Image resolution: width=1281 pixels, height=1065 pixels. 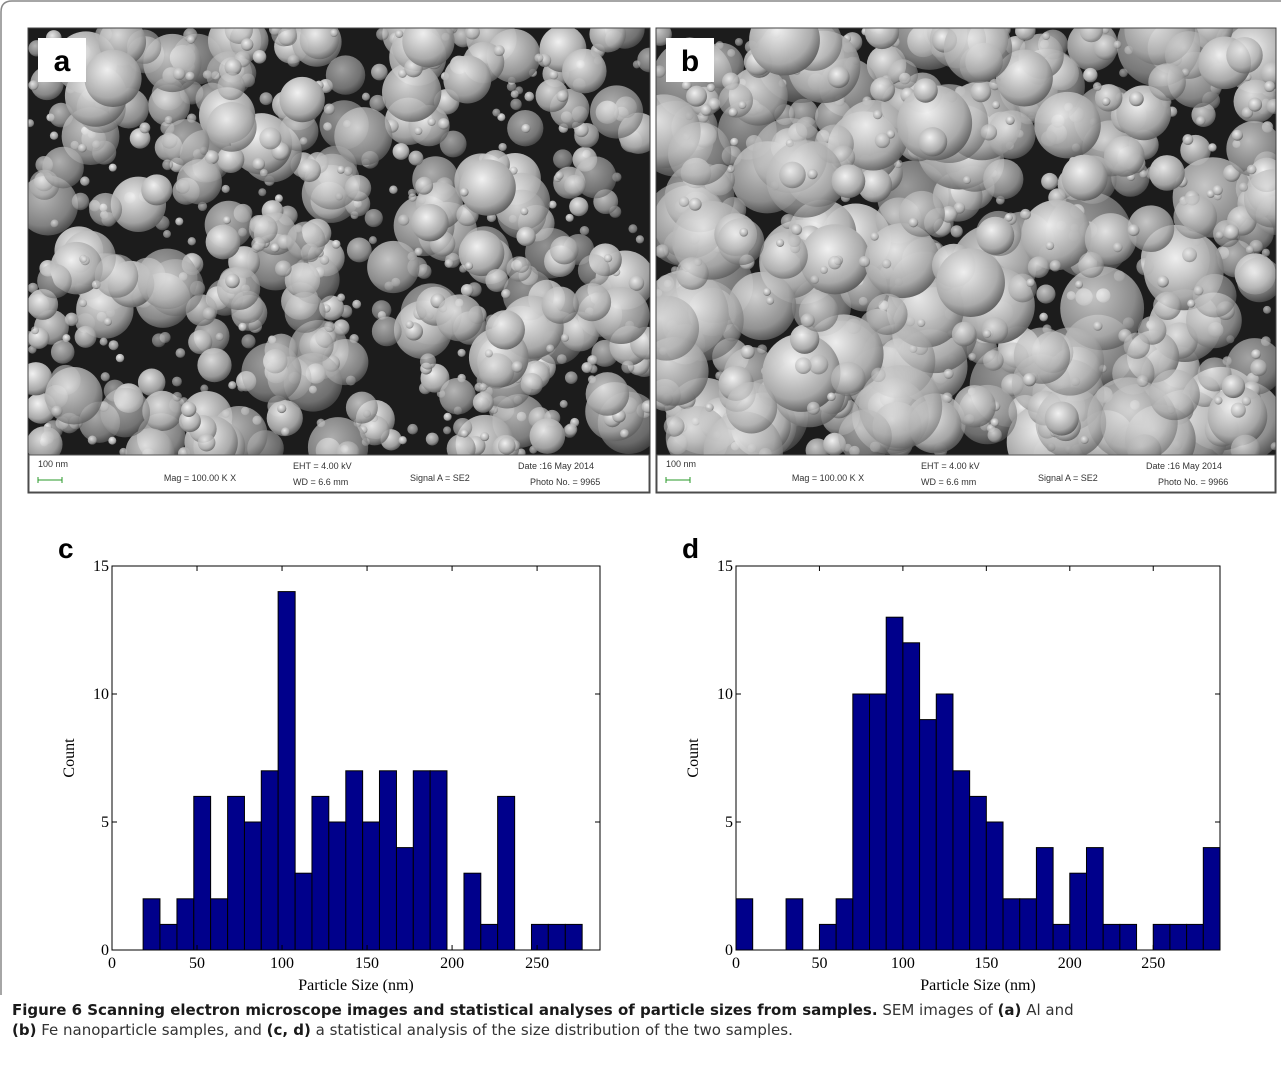 I want to click on caption-text: Fe nanoparticle samples, and, so click(x=151, y=1030).